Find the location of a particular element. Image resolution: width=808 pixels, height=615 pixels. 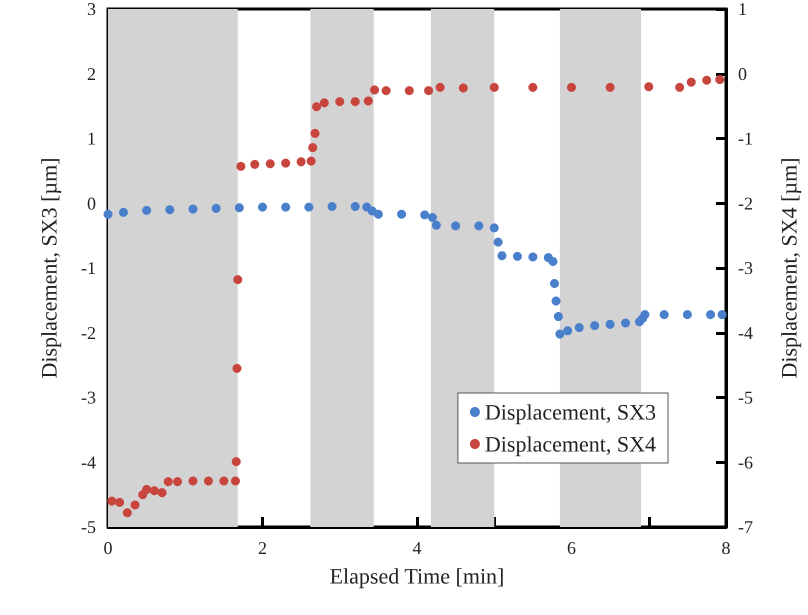

y2-tick-label: -5 is located at coordinates (745, 398).